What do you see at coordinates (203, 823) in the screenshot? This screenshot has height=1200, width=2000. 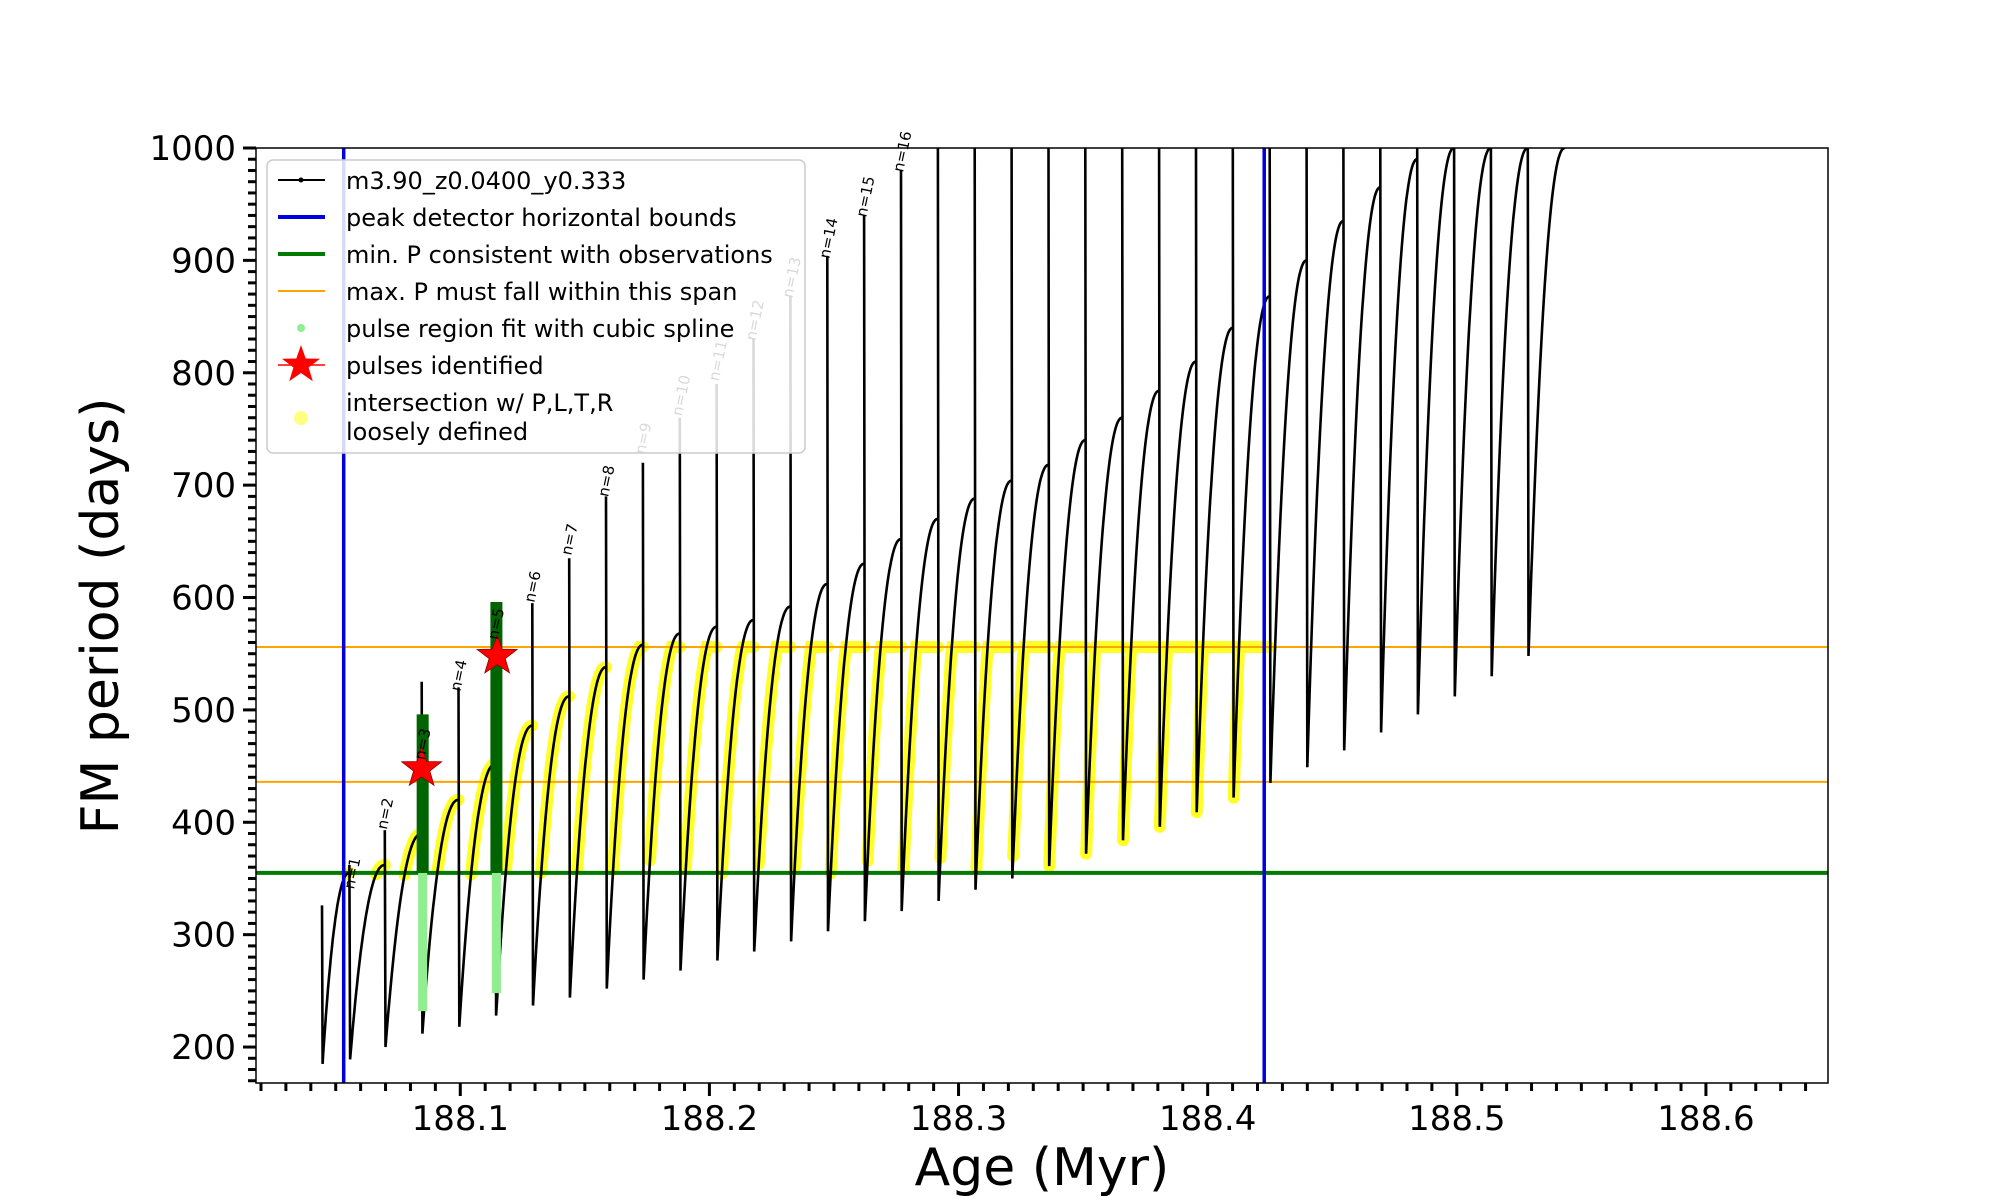 I see `y-tick-label: 400` at bounding box center [203, 823].